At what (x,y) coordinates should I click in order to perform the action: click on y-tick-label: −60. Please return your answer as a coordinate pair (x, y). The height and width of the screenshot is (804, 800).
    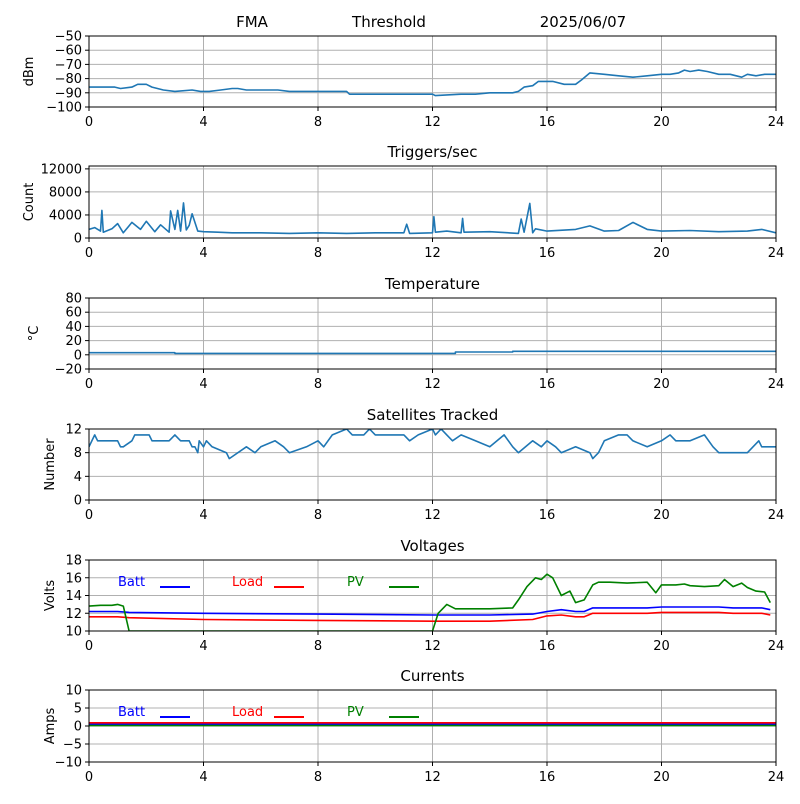
    Looking at the image, I should click on (68, 51).